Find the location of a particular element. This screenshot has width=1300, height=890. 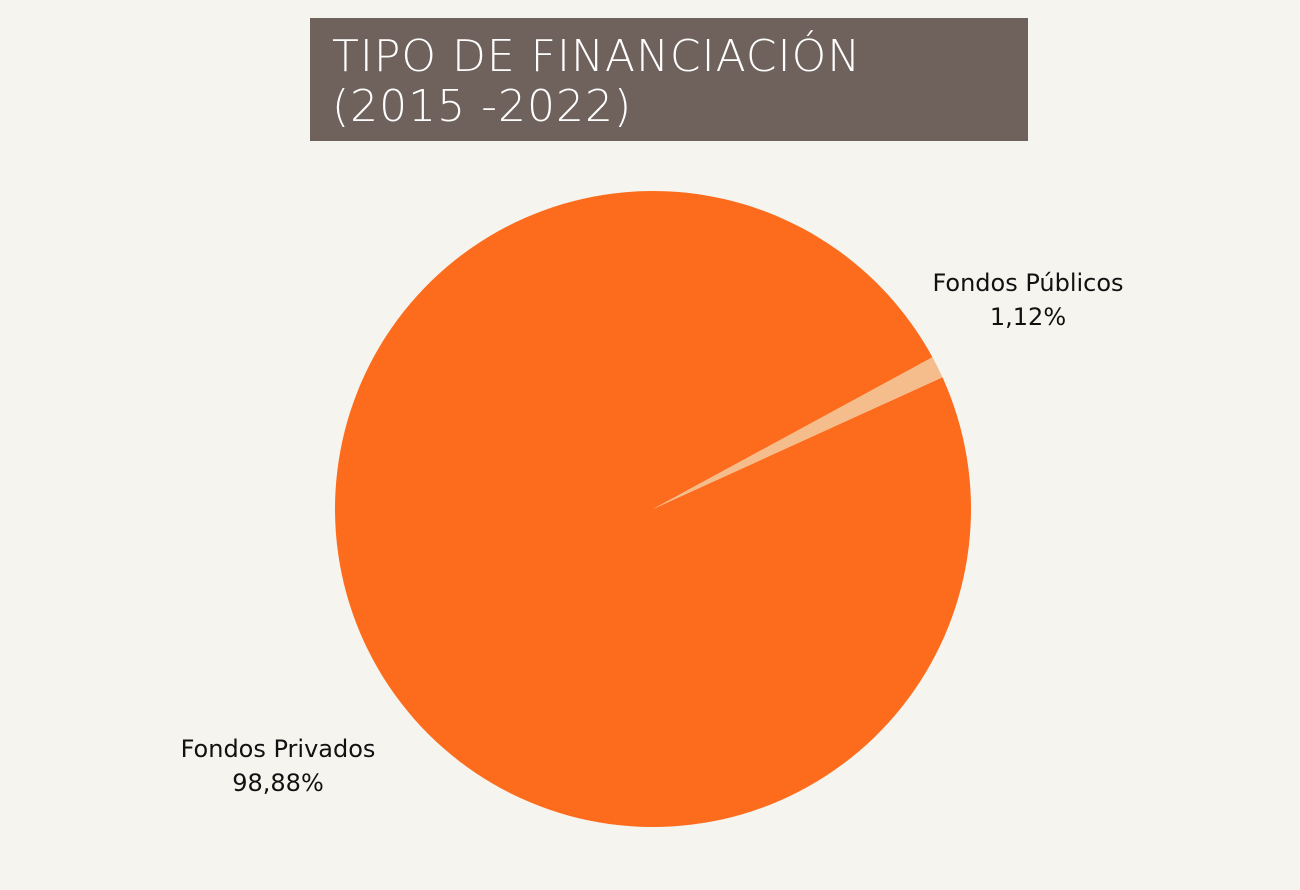

chart-title-line-1: TIPO DE FINANCIACIÓN is located at coordinates (597, 56).